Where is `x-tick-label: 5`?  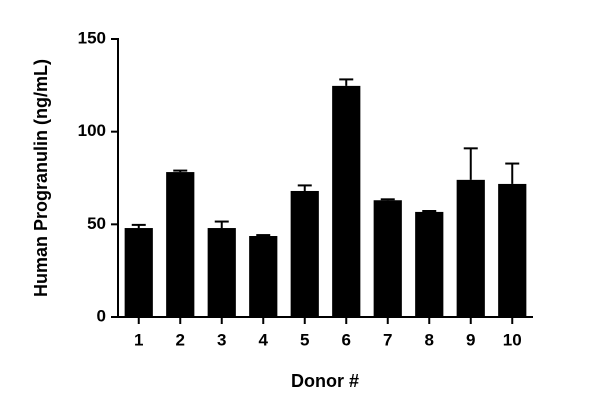
x-tick-label: 5 is located at coordinates (304, 339).